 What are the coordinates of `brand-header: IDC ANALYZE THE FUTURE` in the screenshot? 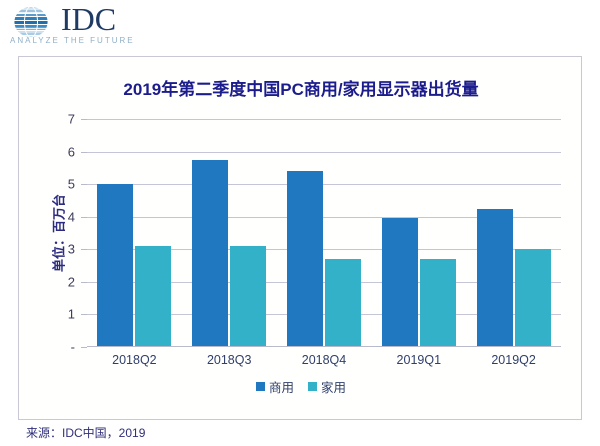 It's located at (300, 26).